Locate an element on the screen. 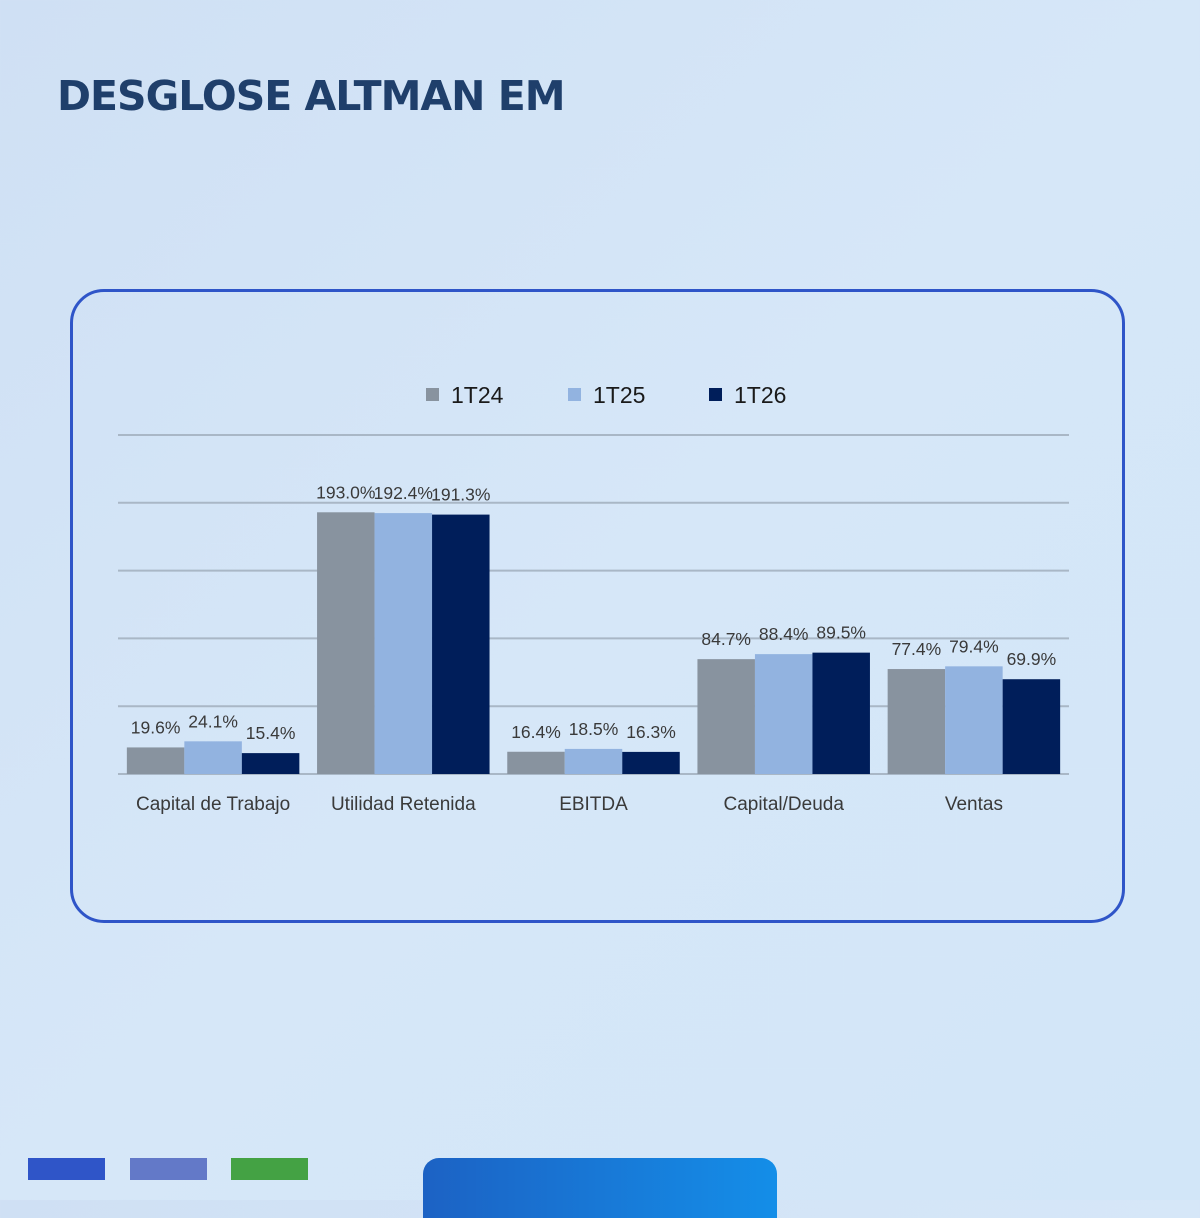 Image resolution: width=1200 pixels, height=1218 pixels. data-label: 24.1% is located at coordinates (213, 721).